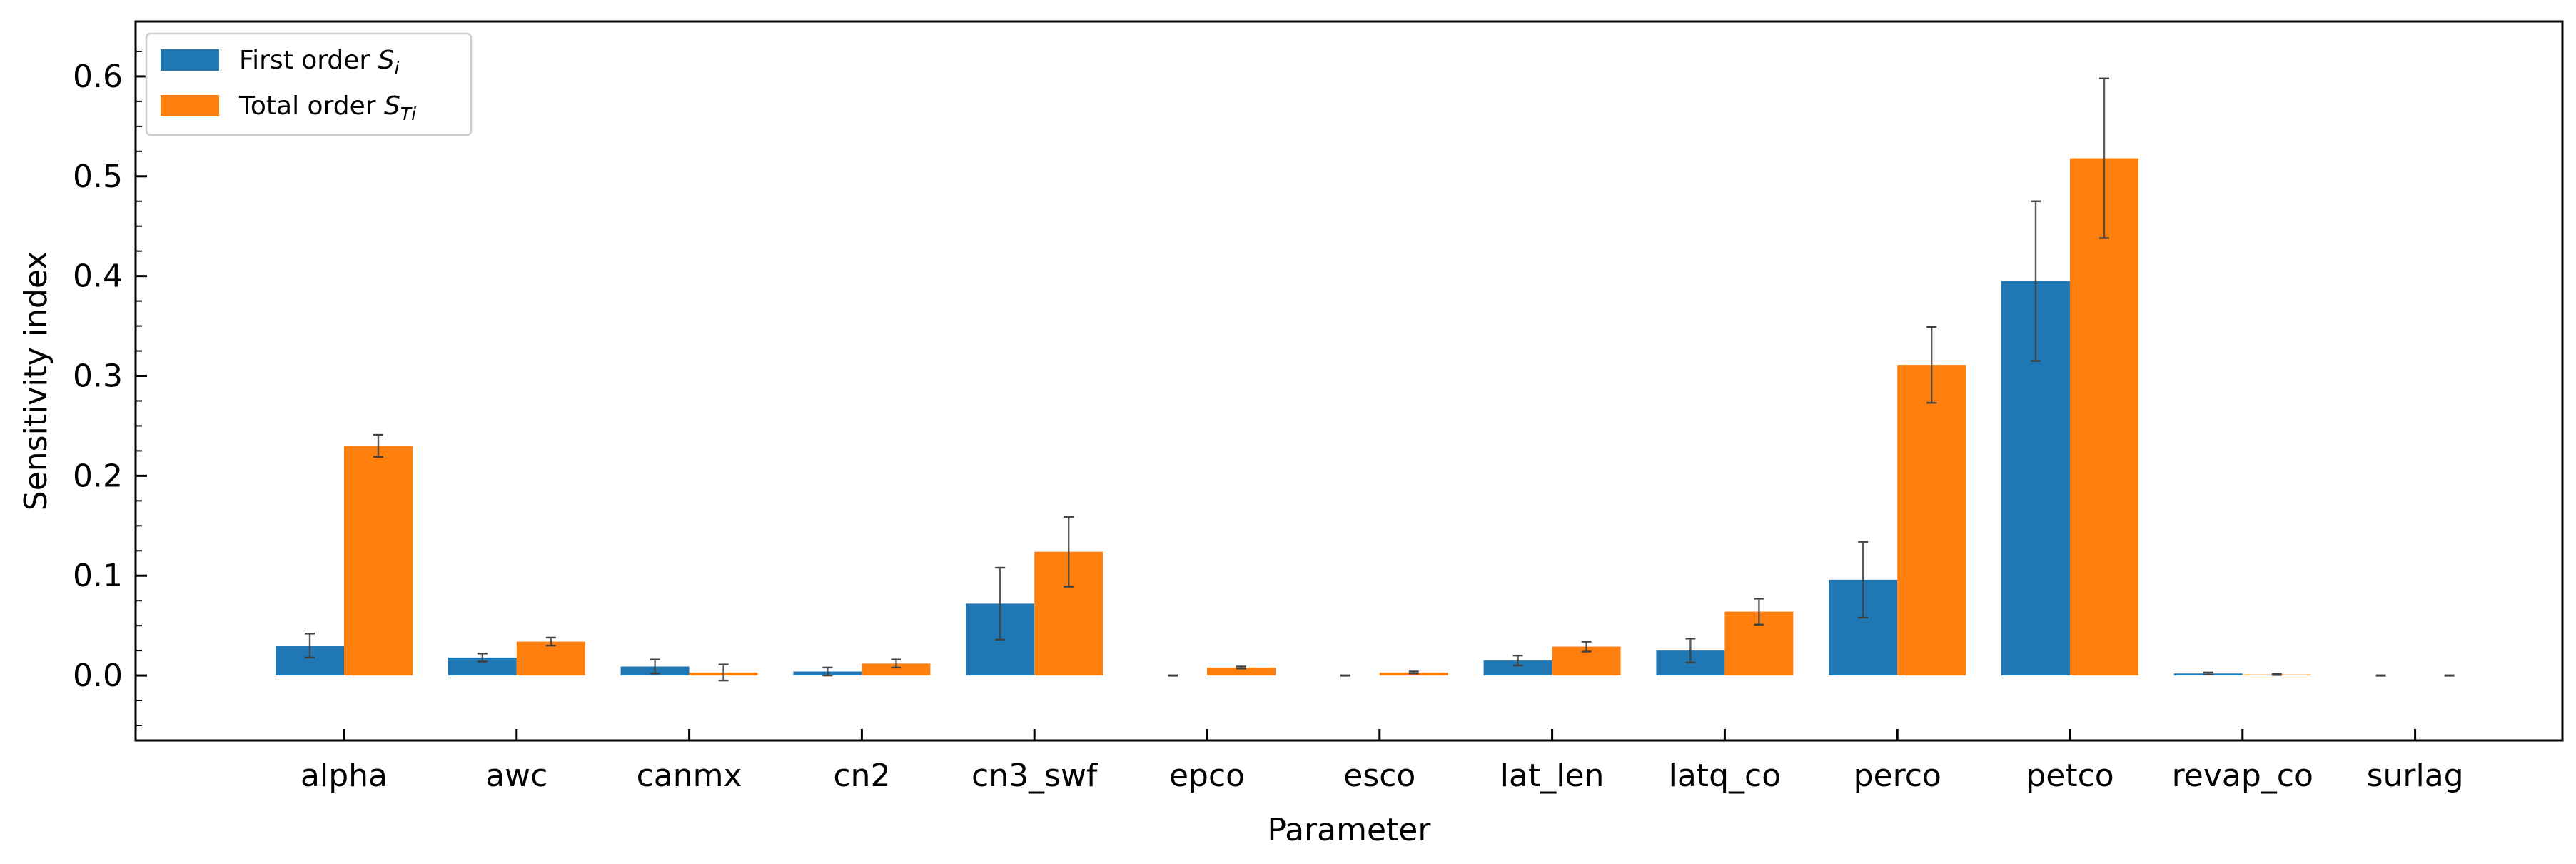 The height and width of the screenshot is (864, 2576). I want to click on legend-box, so click(309, 84).